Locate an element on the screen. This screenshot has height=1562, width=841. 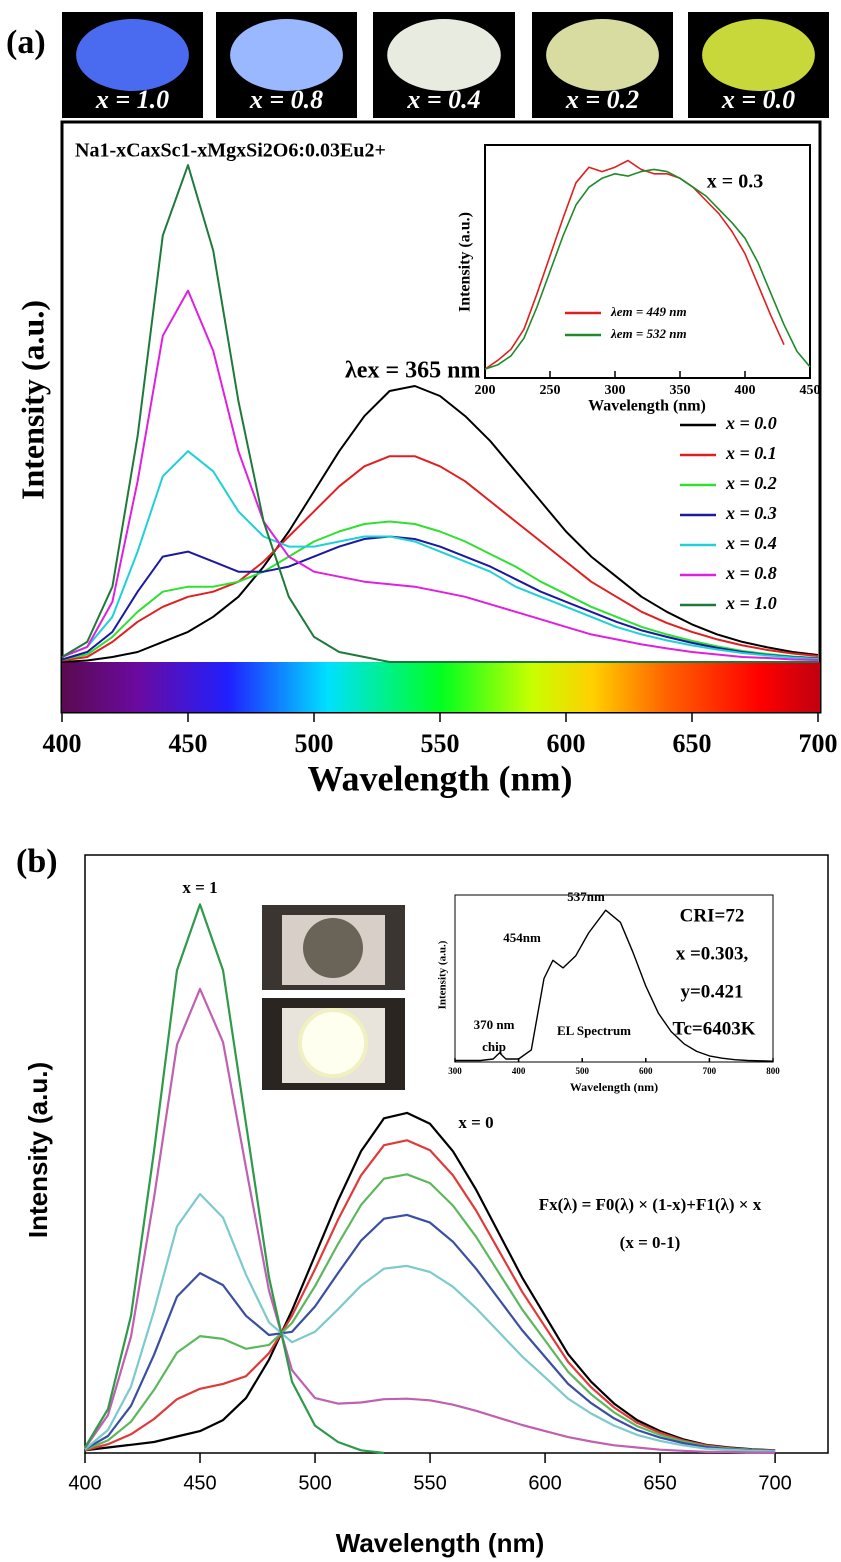
legend-label: x = 0.4 is located at coordinates (751, 543).